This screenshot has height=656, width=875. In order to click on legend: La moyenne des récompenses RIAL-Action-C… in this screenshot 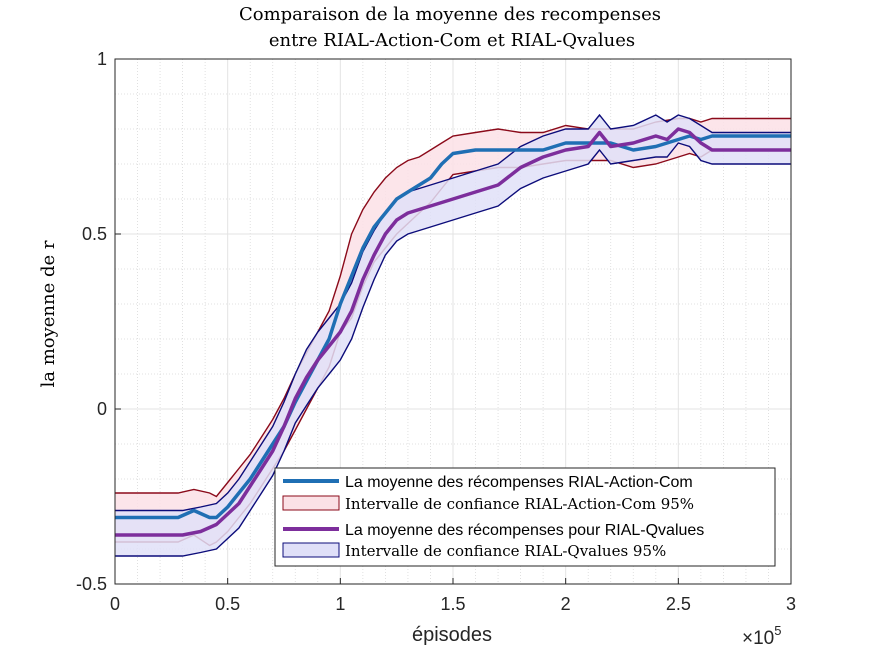, I will do `click(525, 517)`.